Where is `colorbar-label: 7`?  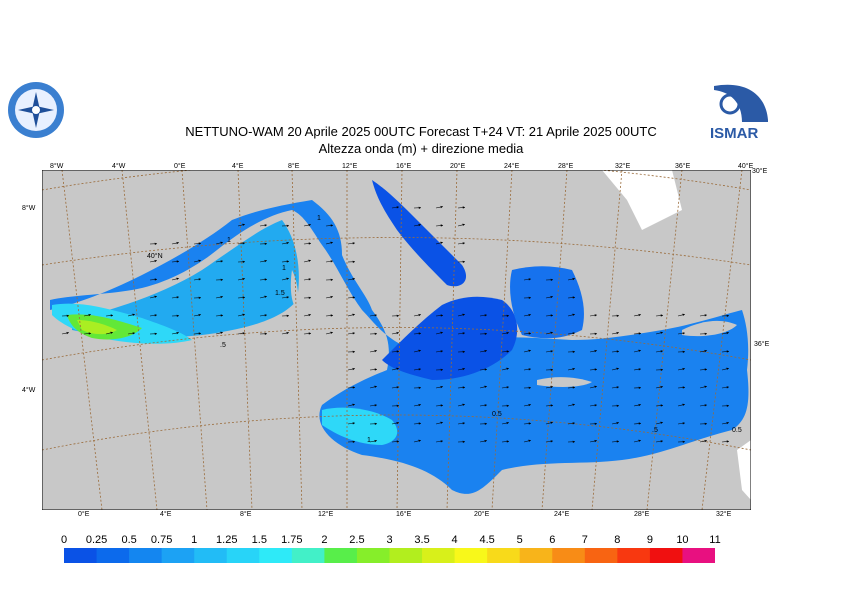
colorbar-label: 7 is located at coordinates (584, 540).